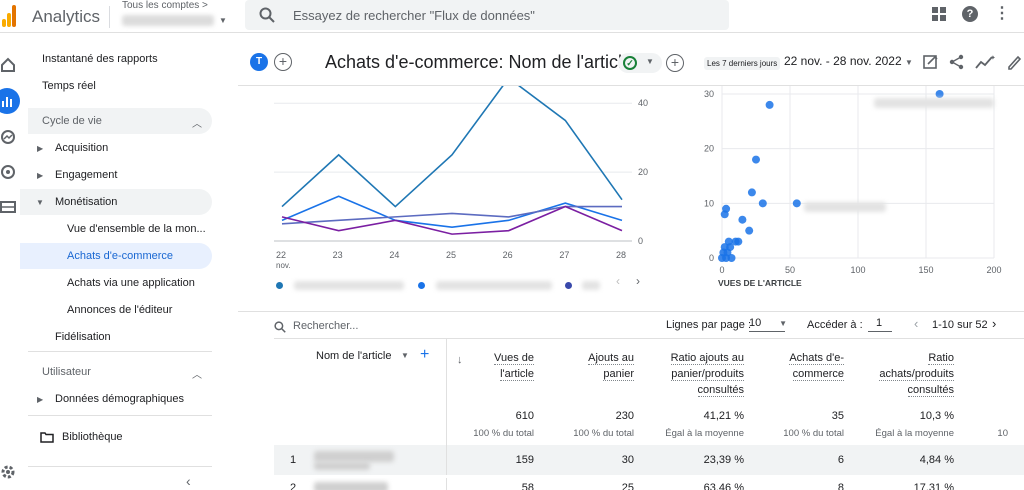 The height and width of the screenshot is (490, 1024). What do you see at coordinates (611, 366) in the screenshot?
I see `column-header-add-to-carts: Ajouts au panier` at bounding box center [611, 366].